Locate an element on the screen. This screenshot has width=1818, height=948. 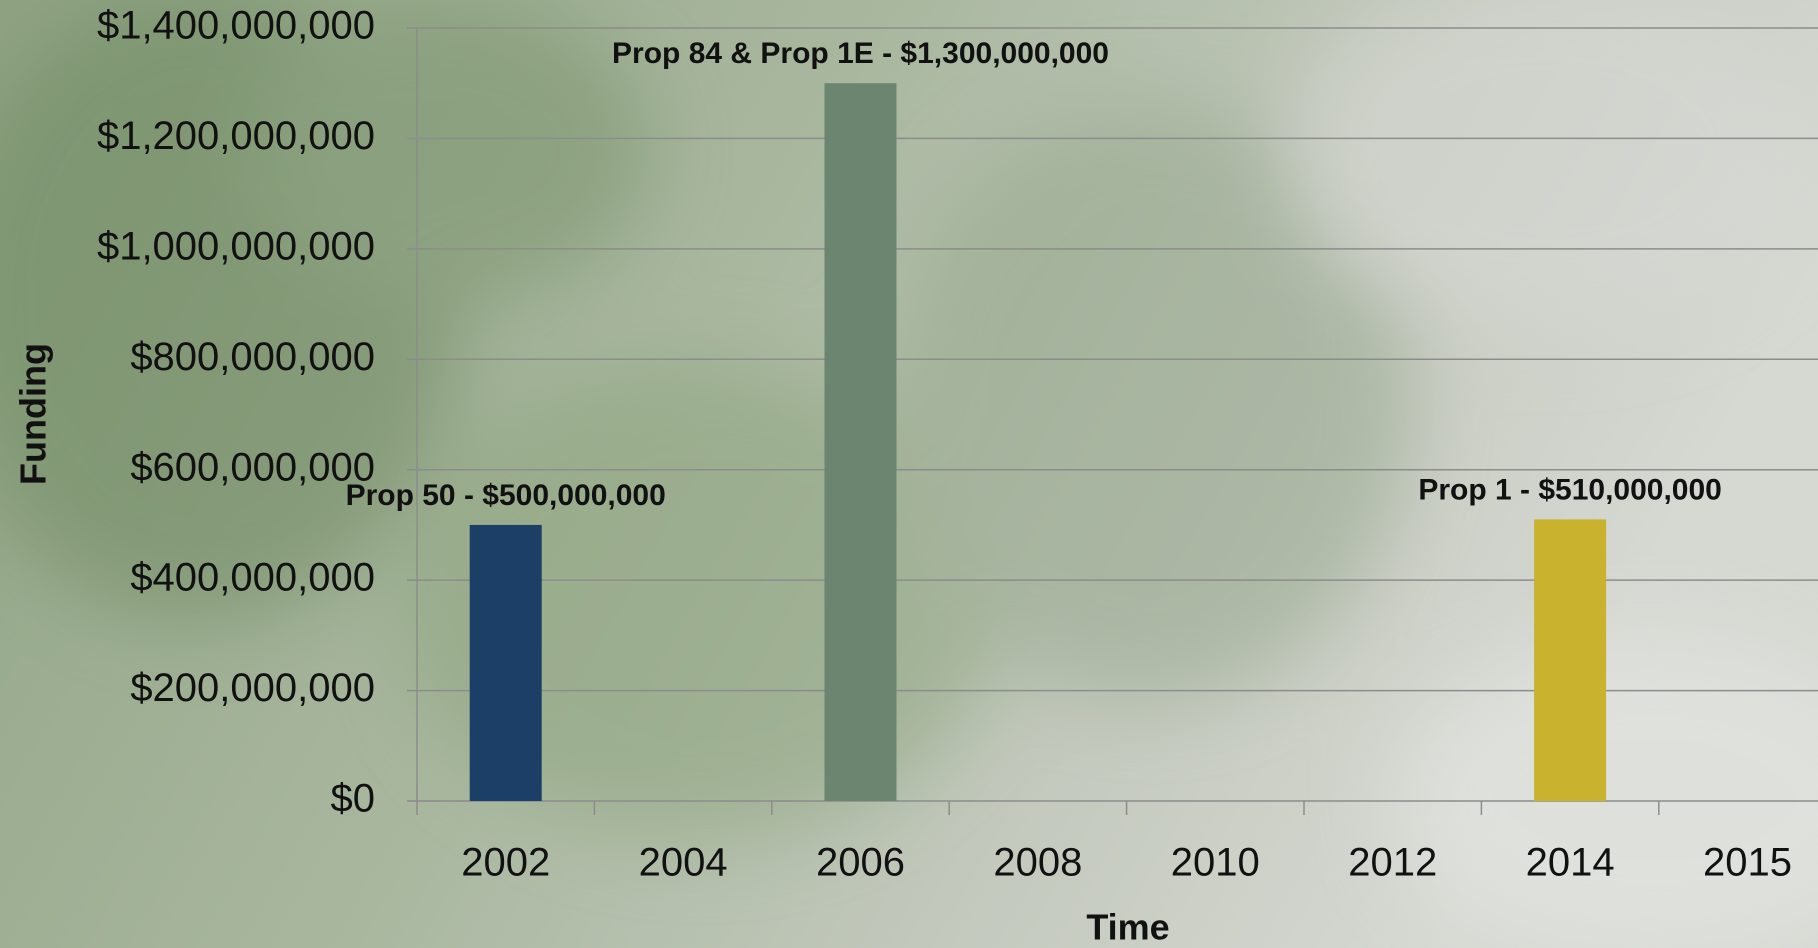
y-tick-label: $200,000,000 is located at coordinates (252, 688).